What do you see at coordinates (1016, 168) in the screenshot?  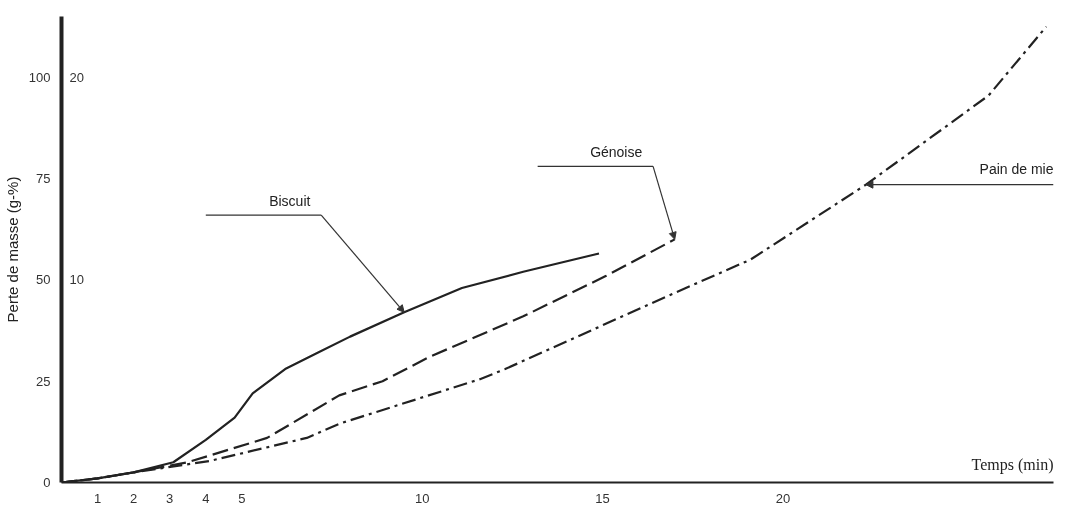 I see `text: Pain de mie` at bounding box center [1016, 168].